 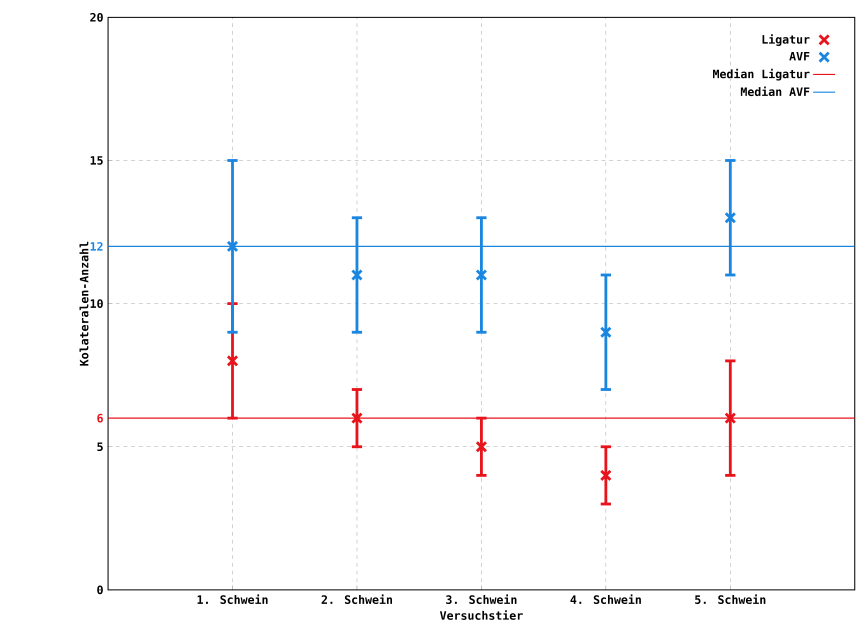 What do you see at coordinates (481, 615) in the screenshot?
I see `x-axis-title: Versuchstier` at bounding box center [481, 615].